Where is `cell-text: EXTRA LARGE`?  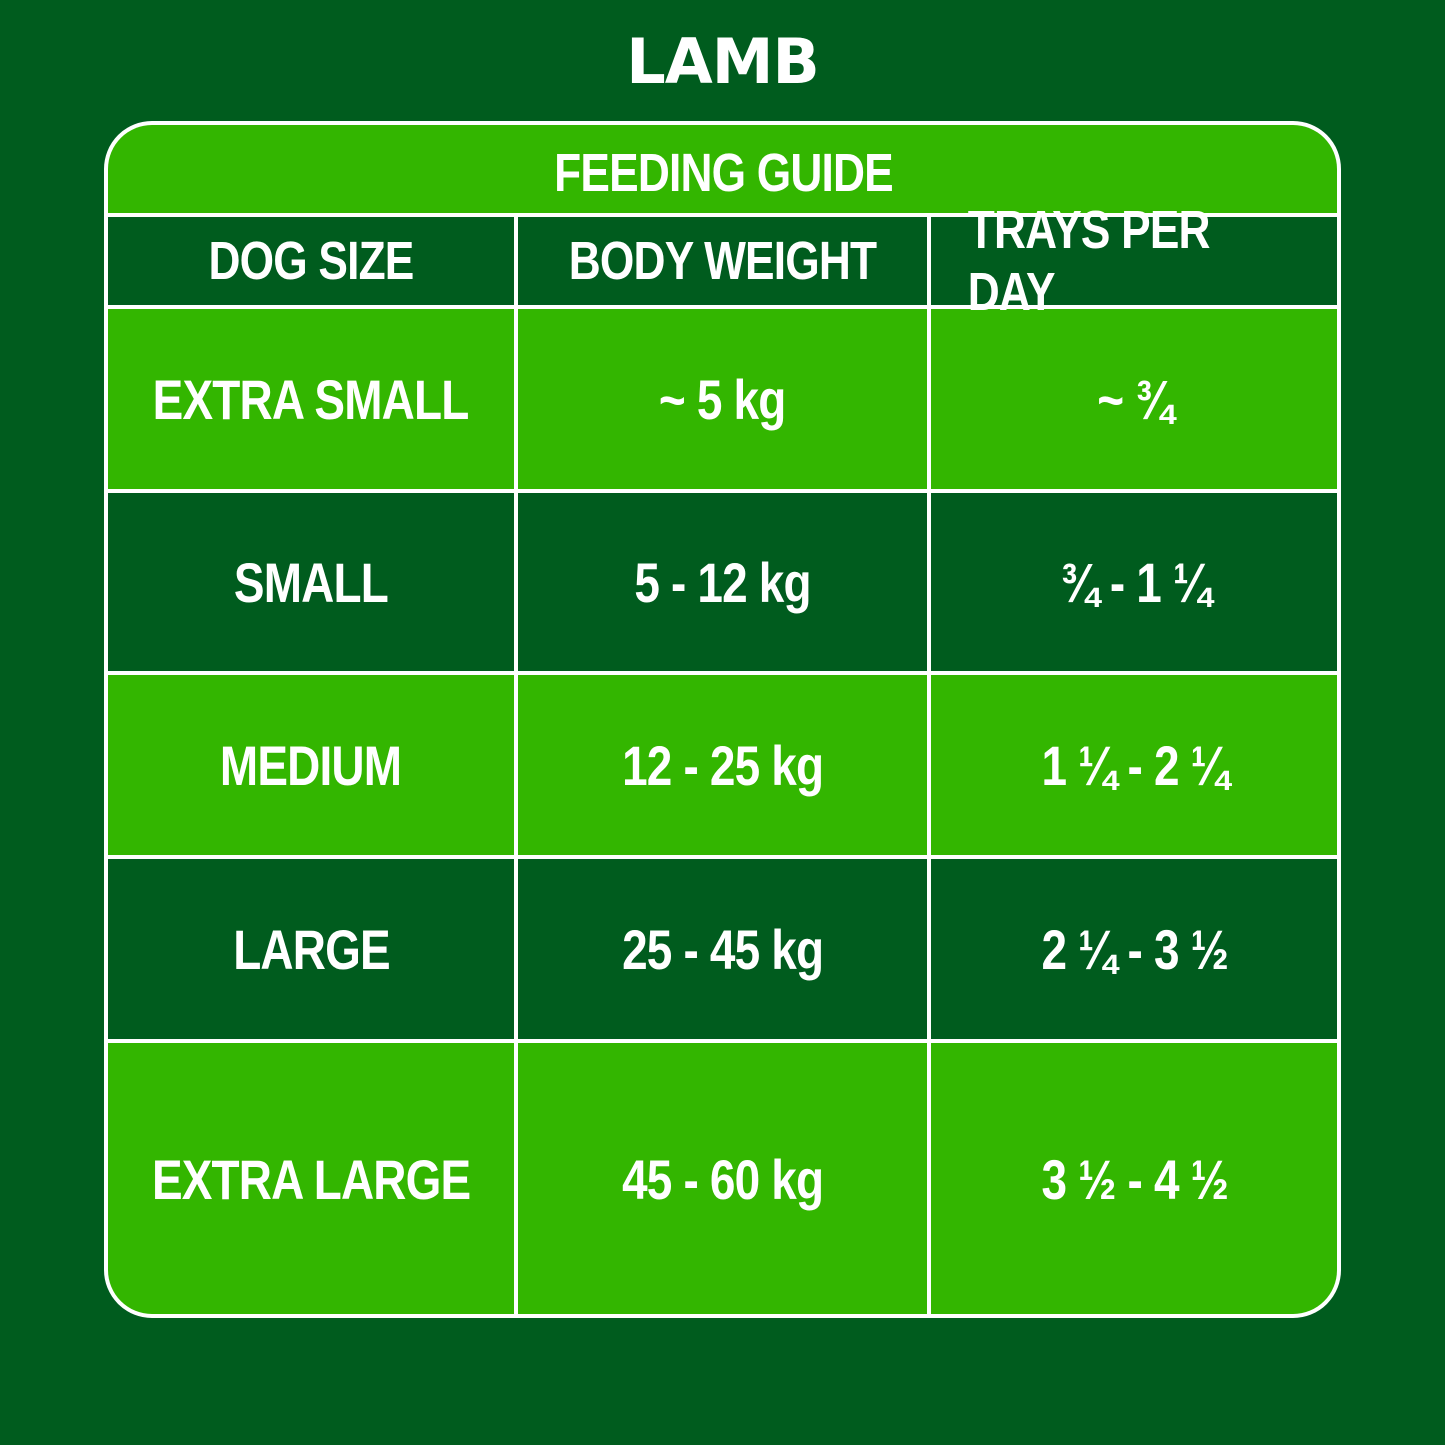 cell-text: EXTRA LARGE is located at coordinates (311, 1179).